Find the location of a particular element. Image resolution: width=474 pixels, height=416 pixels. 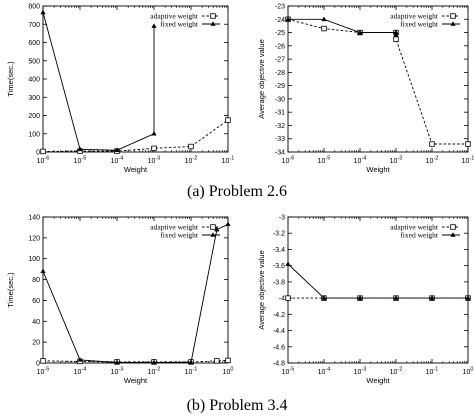

y-tick-label: 600 is located at coordinates (34, 43).